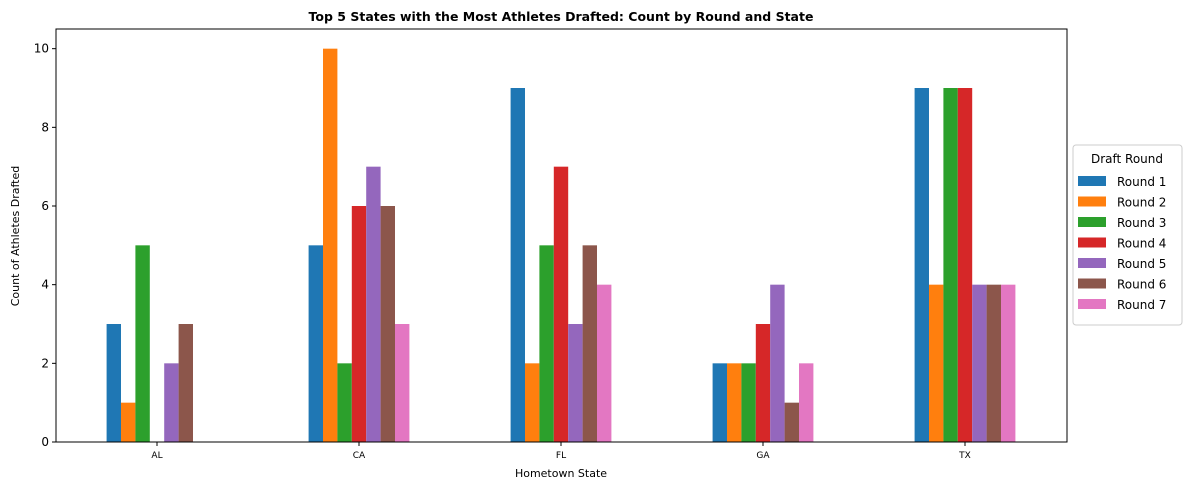 This screenshot has height=494, width=1189. Describe the element at coordinates (1141, 285) in the screenshot. I see `legend-label-round-6: Round 6` at that location.